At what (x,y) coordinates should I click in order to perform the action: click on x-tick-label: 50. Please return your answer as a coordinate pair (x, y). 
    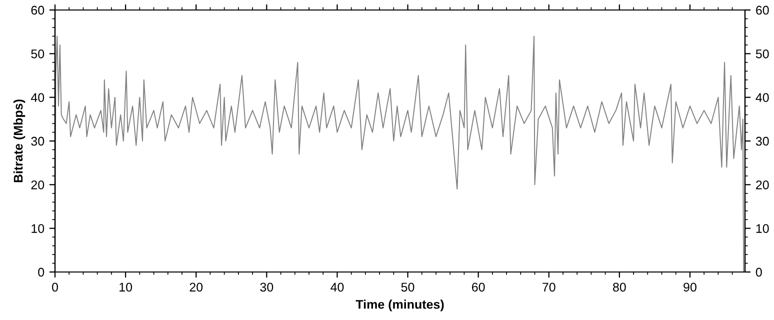
    Looking at the image, I should click on (407, 287).